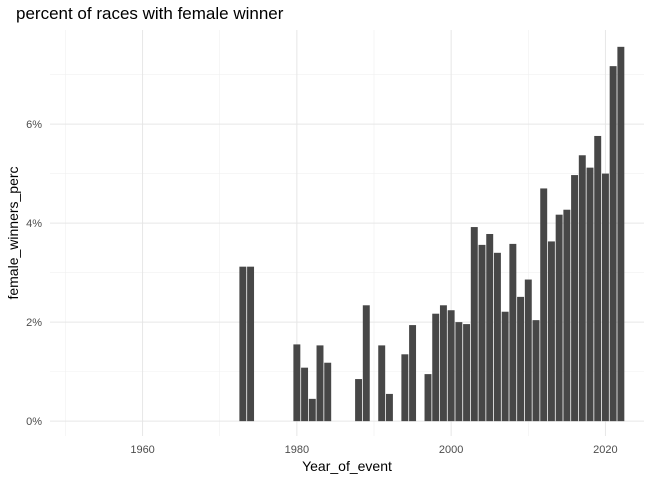 This screenshot has width=672, height=480. What do you see at coordinates (34, 323) in the screenshot?
I see `y-tick-label: 2%` at bounding box center [34, 323].